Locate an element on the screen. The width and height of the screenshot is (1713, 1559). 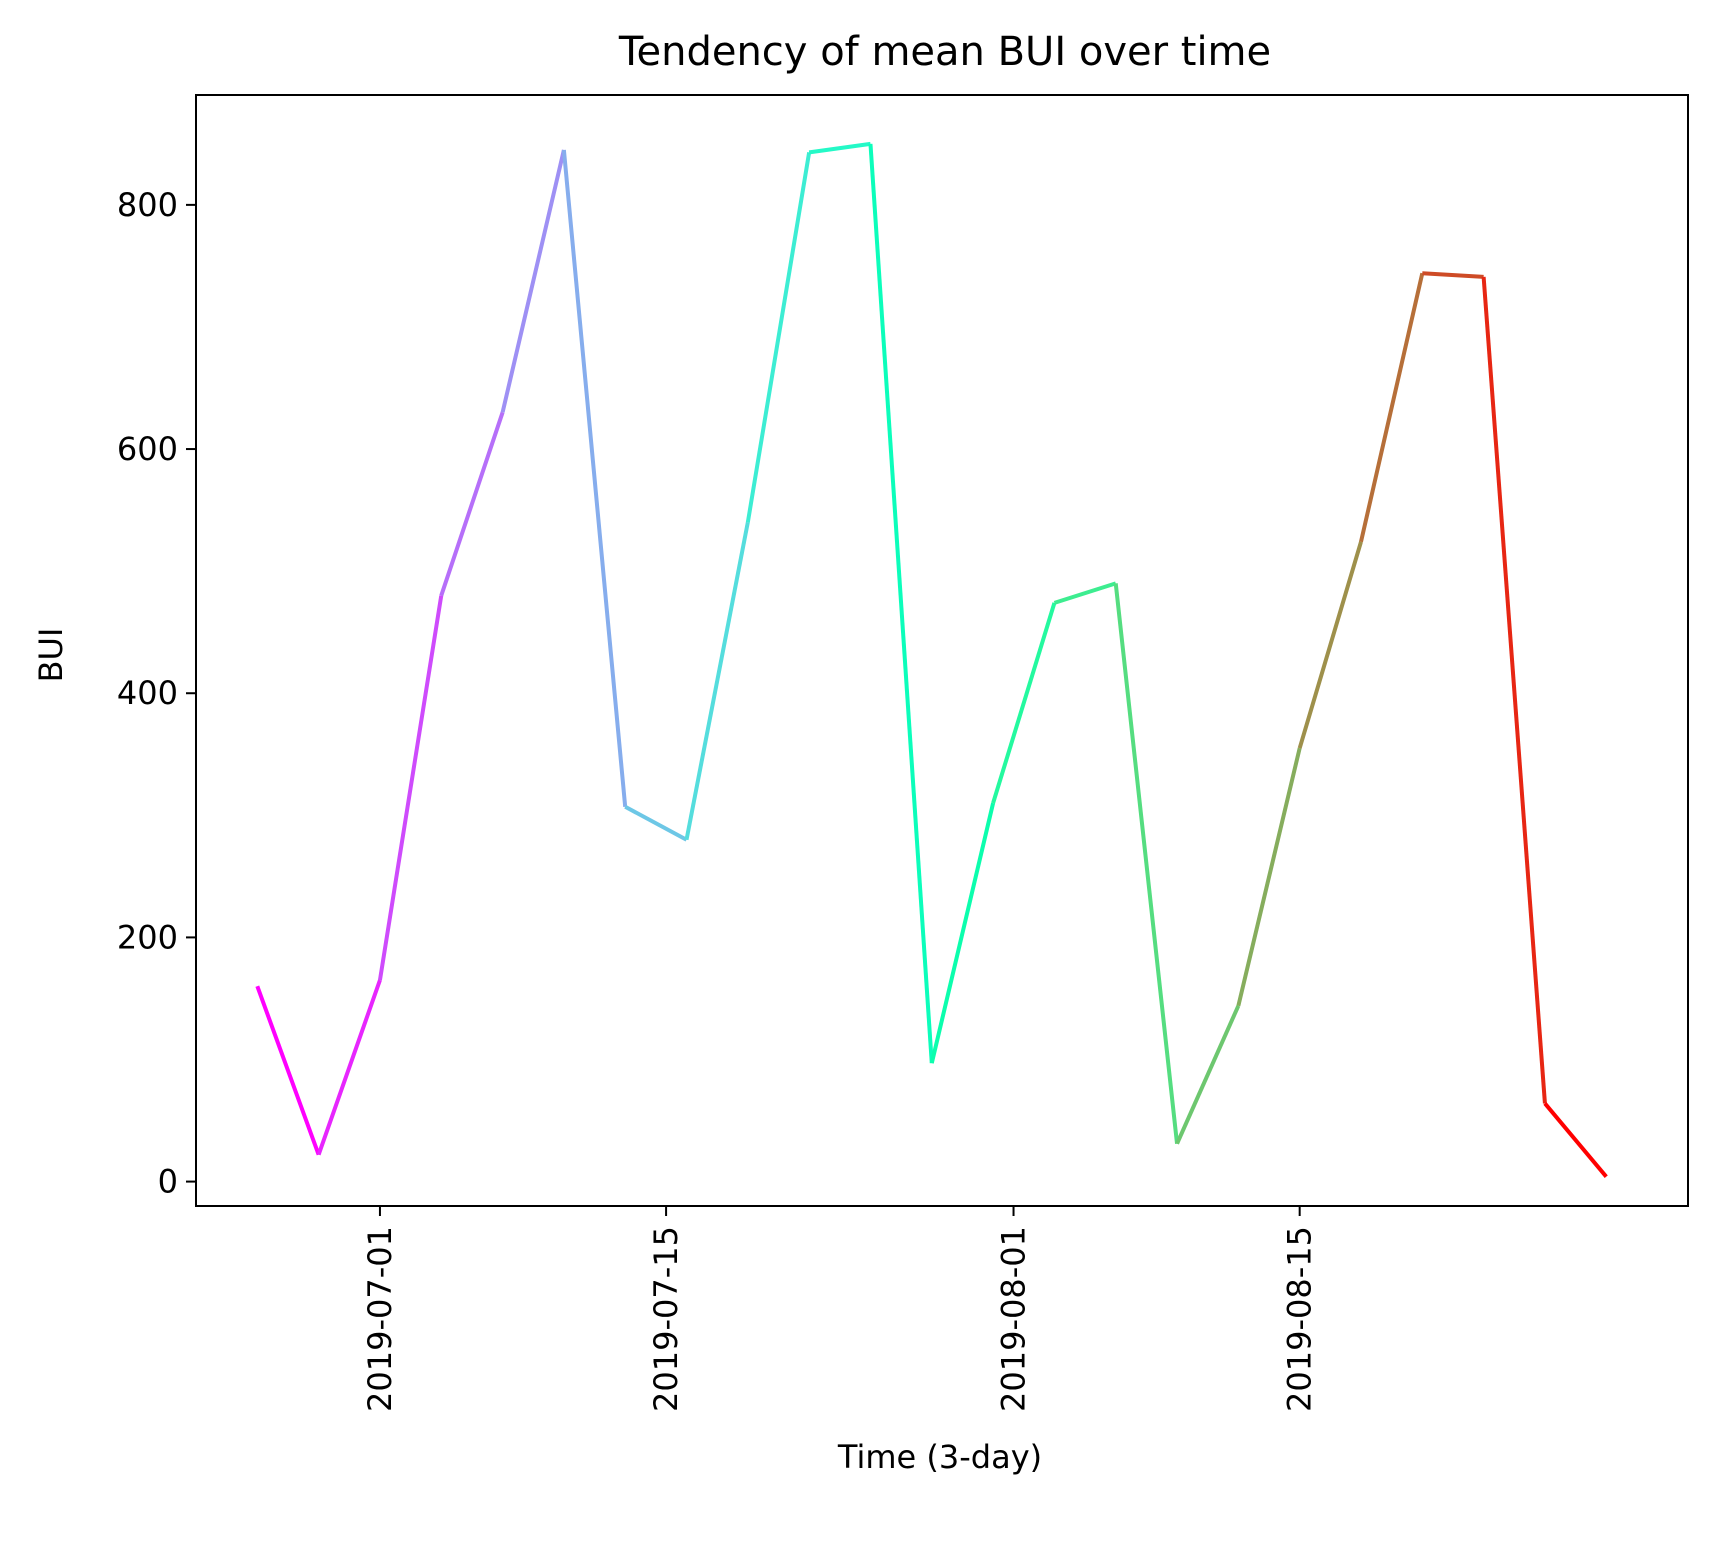
y-tick-label: 800 is located at coordinates (147, 205).